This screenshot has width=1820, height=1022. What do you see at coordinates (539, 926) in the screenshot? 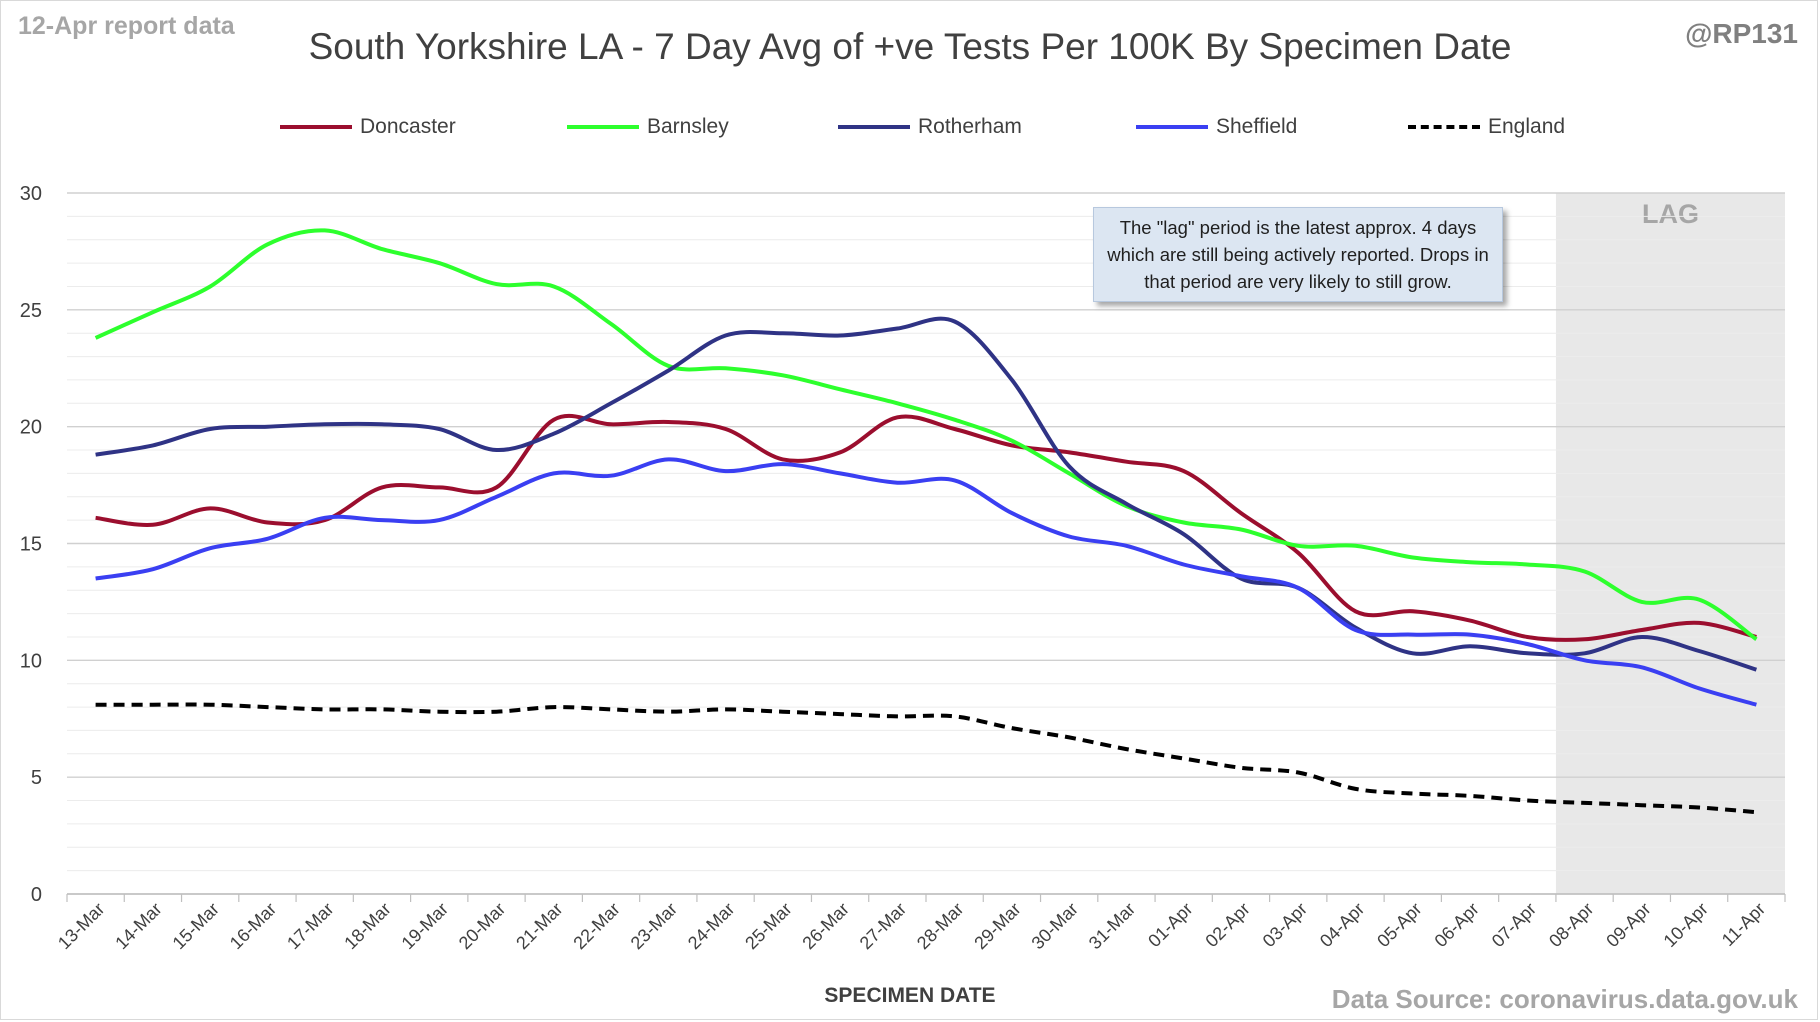
I see `x-tick-label: 21-Mar` at bounding box center [539, 926].